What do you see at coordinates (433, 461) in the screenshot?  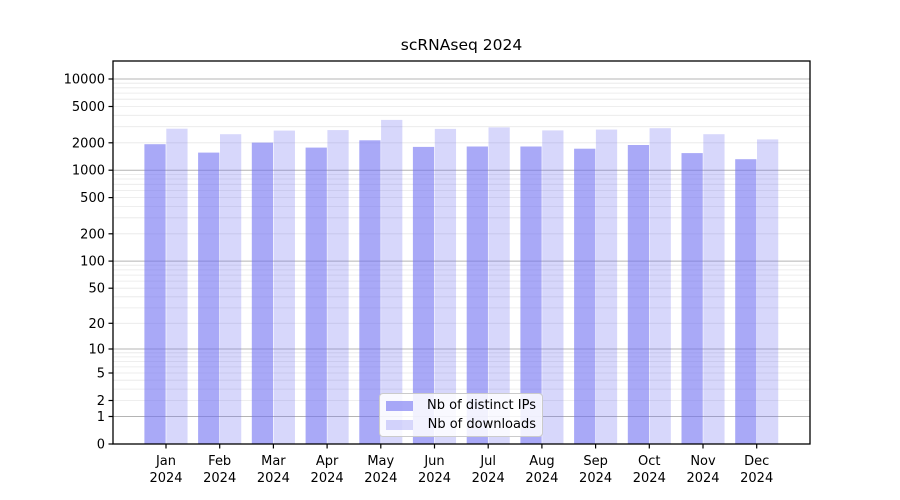 I see `x-tick-label: Jun` at bounding box center [433, 461].